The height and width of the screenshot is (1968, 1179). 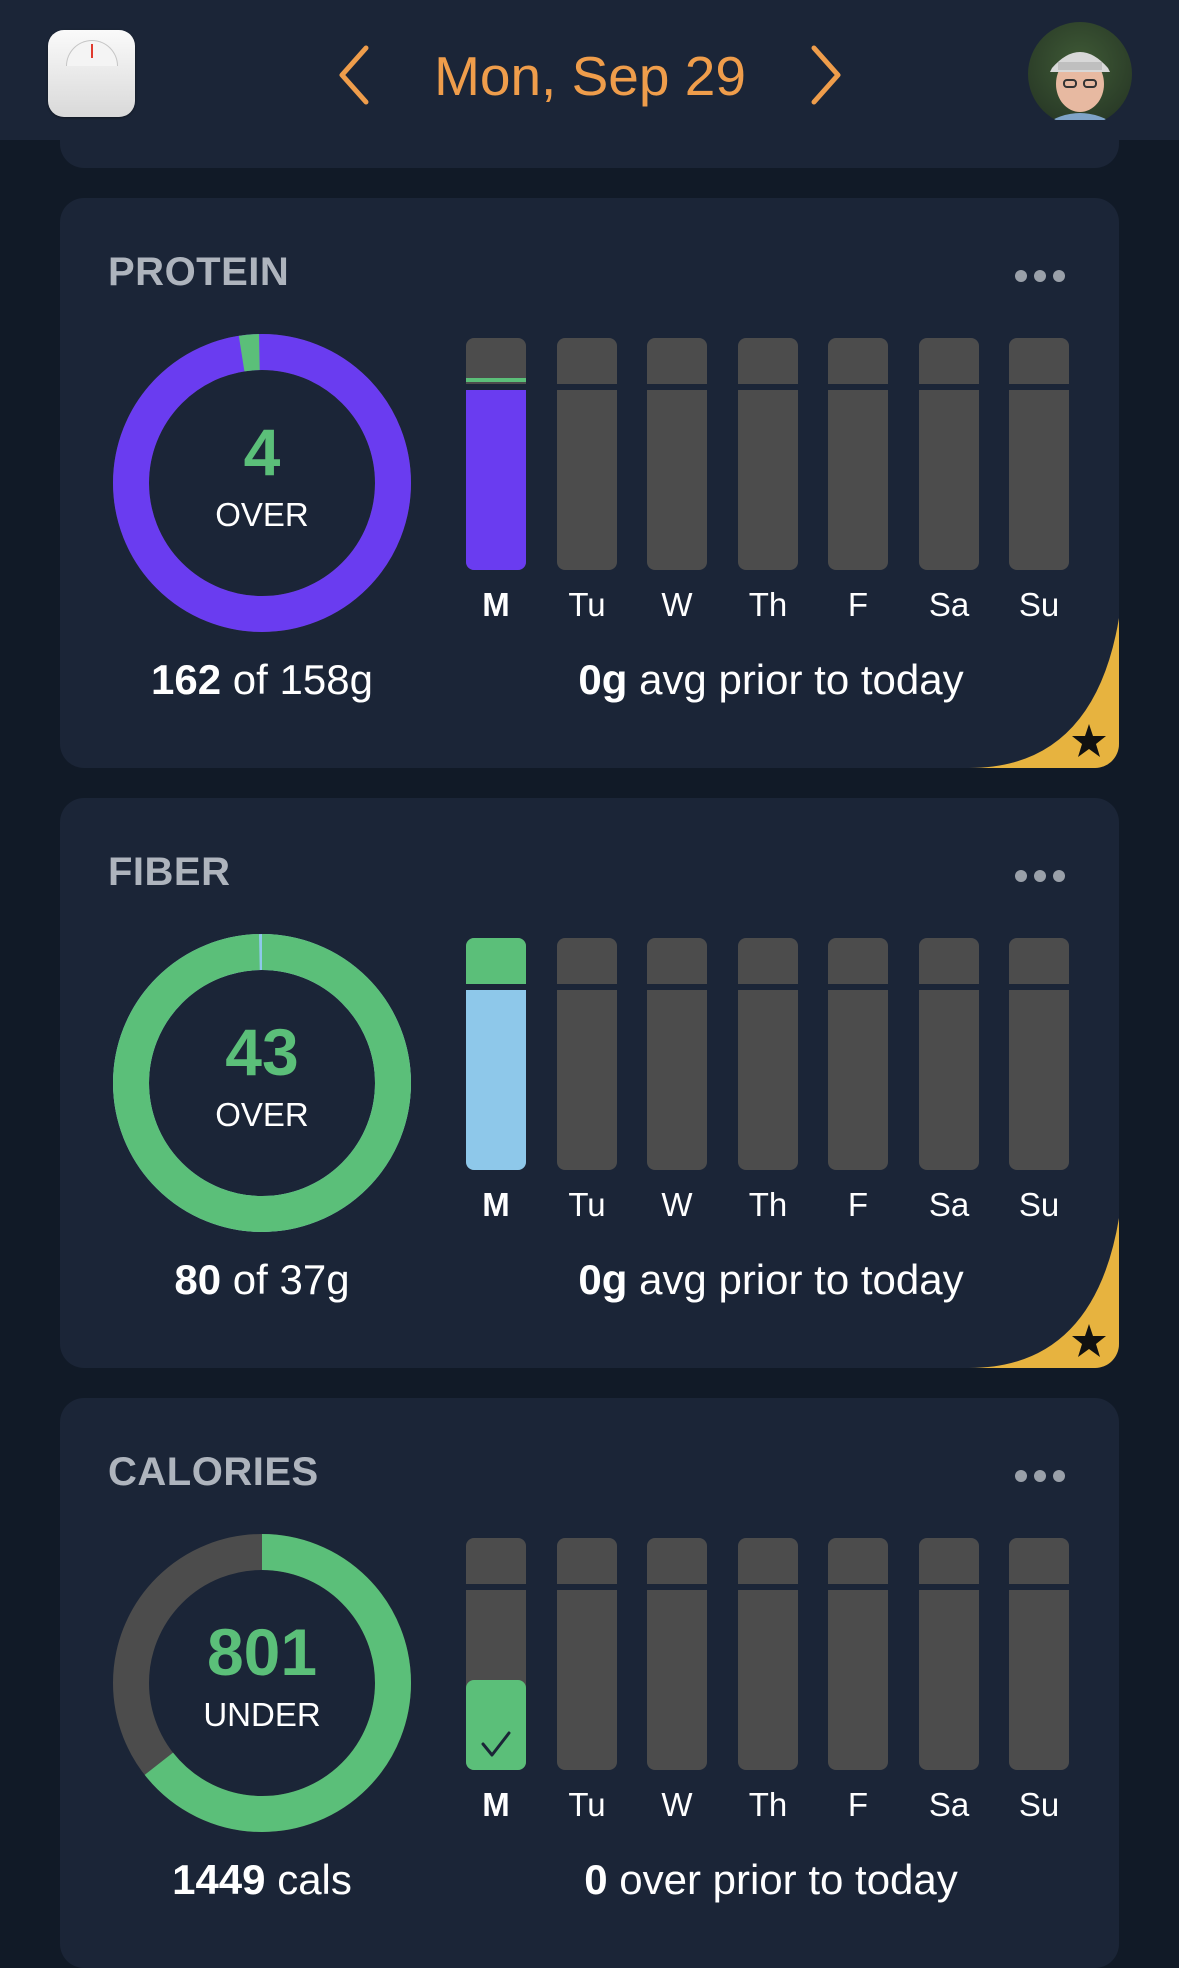 I want to click on card-title: CALORIES, so click(x=213, y=1472).